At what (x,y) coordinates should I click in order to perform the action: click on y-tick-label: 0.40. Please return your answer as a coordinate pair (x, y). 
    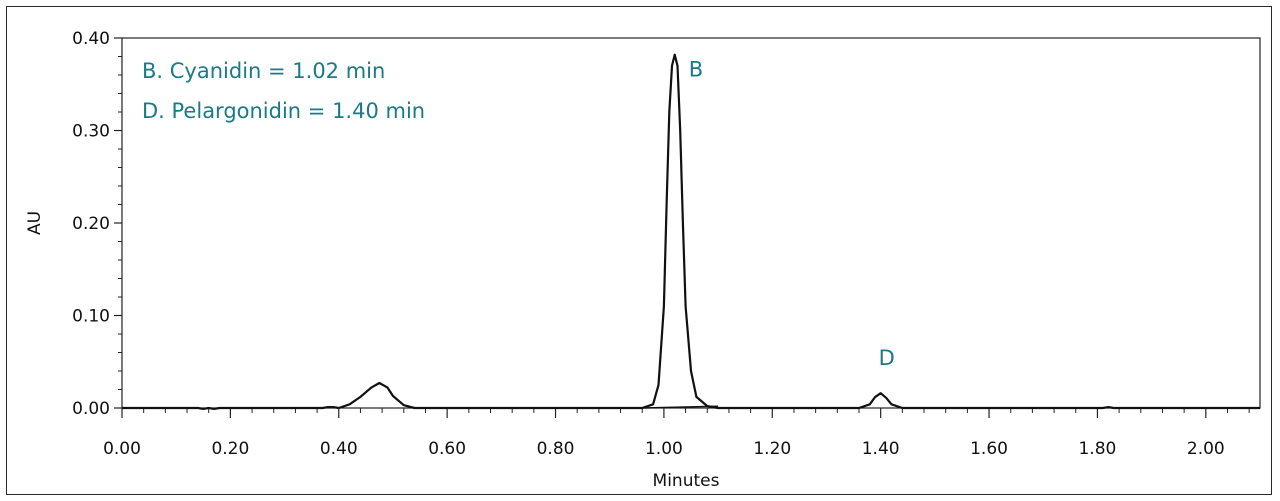
    Looking at the image, I should click on (91, 39).